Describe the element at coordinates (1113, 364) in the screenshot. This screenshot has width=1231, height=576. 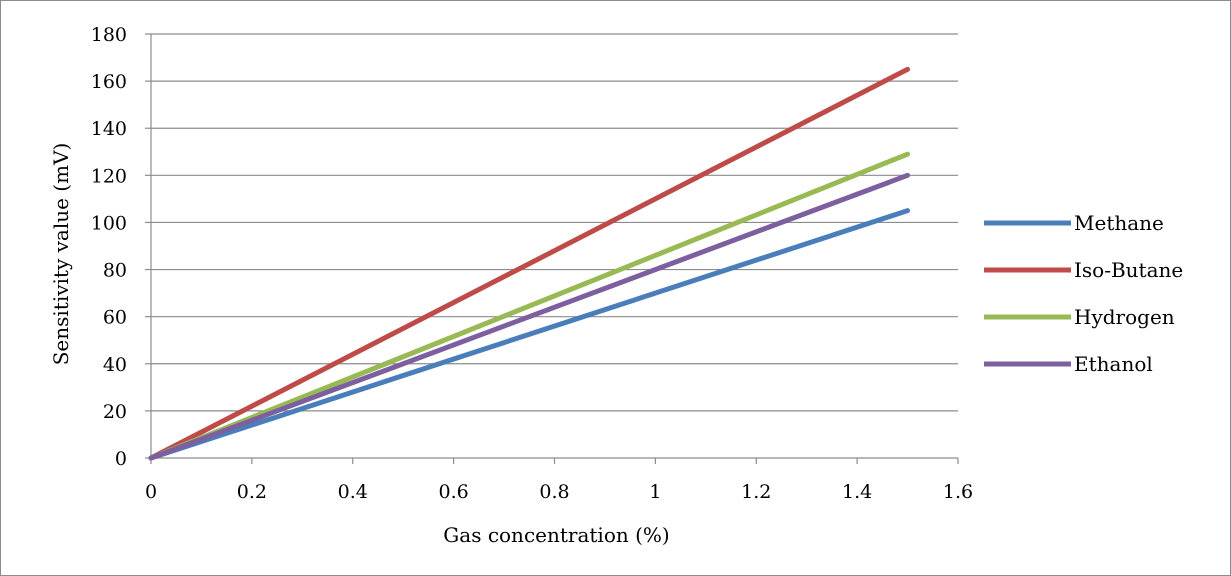
I see `legend-label: Ethanol` at that location.